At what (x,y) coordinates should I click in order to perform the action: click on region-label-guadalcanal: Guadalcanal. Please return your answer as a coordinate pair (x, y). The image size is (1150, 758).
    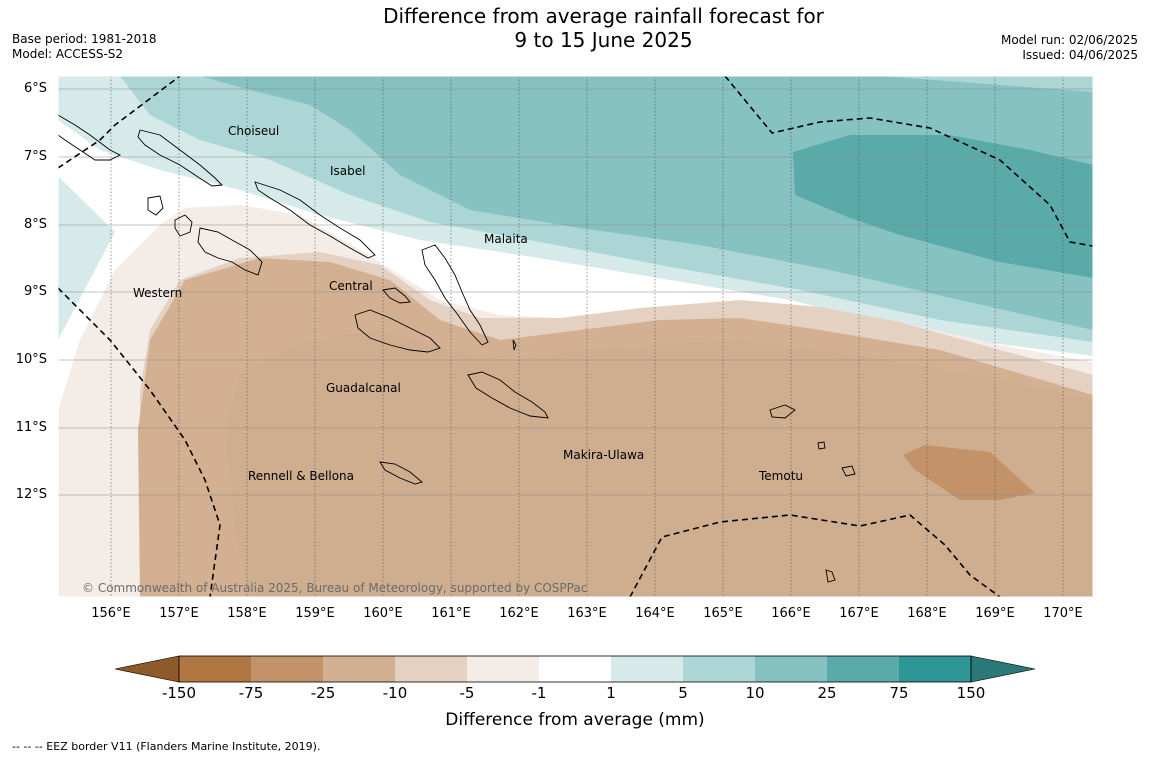
    Looking at the image, I should click on (363, 388).